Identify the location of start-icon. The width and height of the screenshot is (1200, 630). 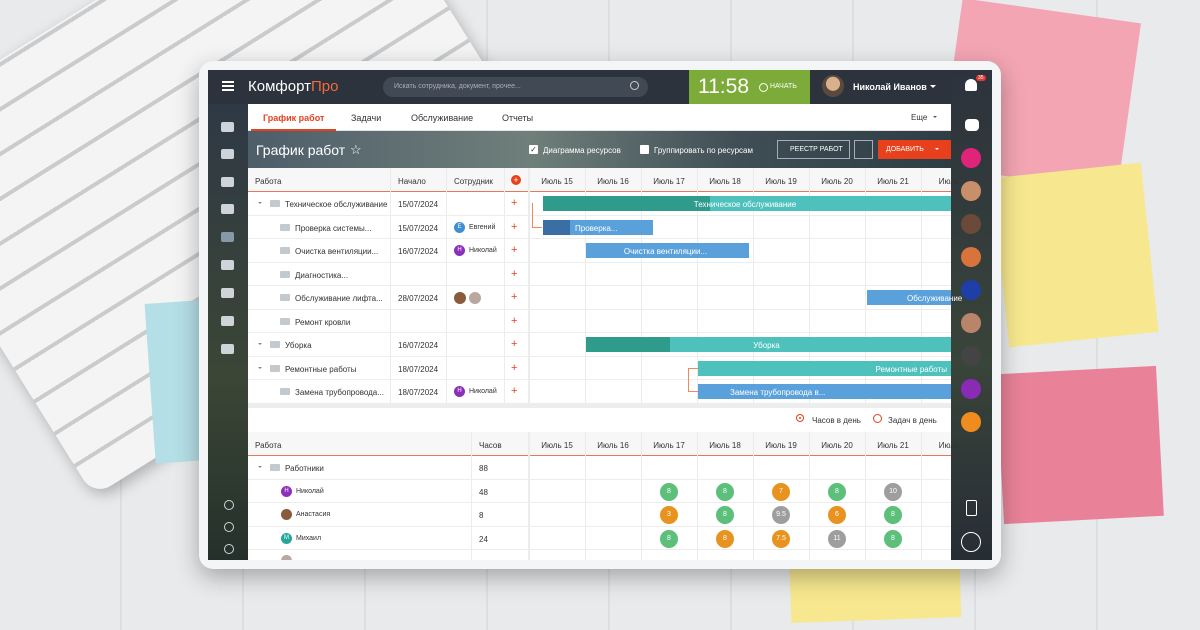
(763, 87).